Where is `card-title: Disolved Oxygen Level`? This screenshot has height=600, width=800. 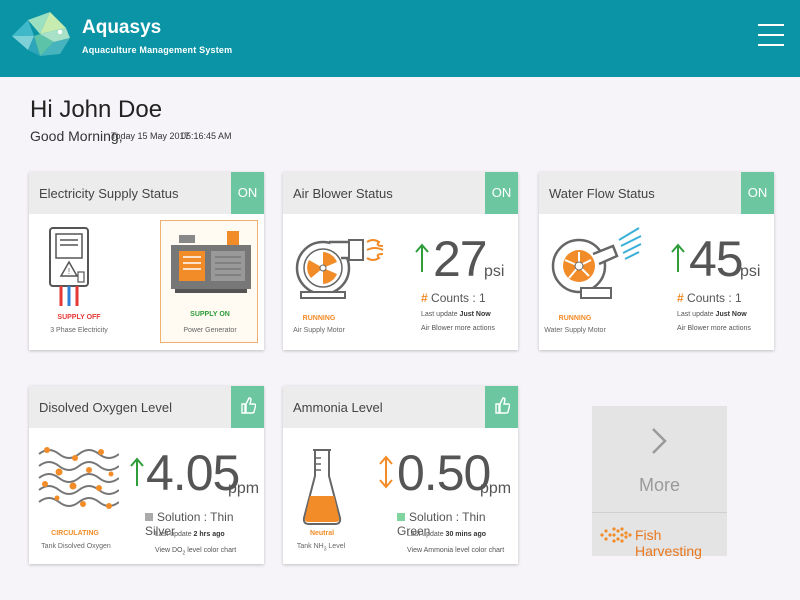
card-title: Disolved Oxygen Level is located at coordinates (105, 407).